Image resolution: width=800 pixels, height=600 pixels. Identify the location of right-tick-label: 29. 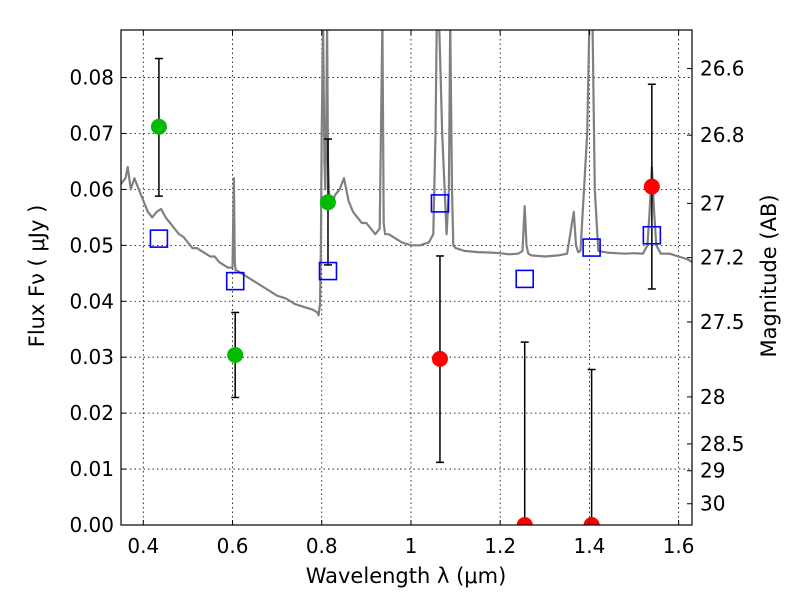
(712, 471).